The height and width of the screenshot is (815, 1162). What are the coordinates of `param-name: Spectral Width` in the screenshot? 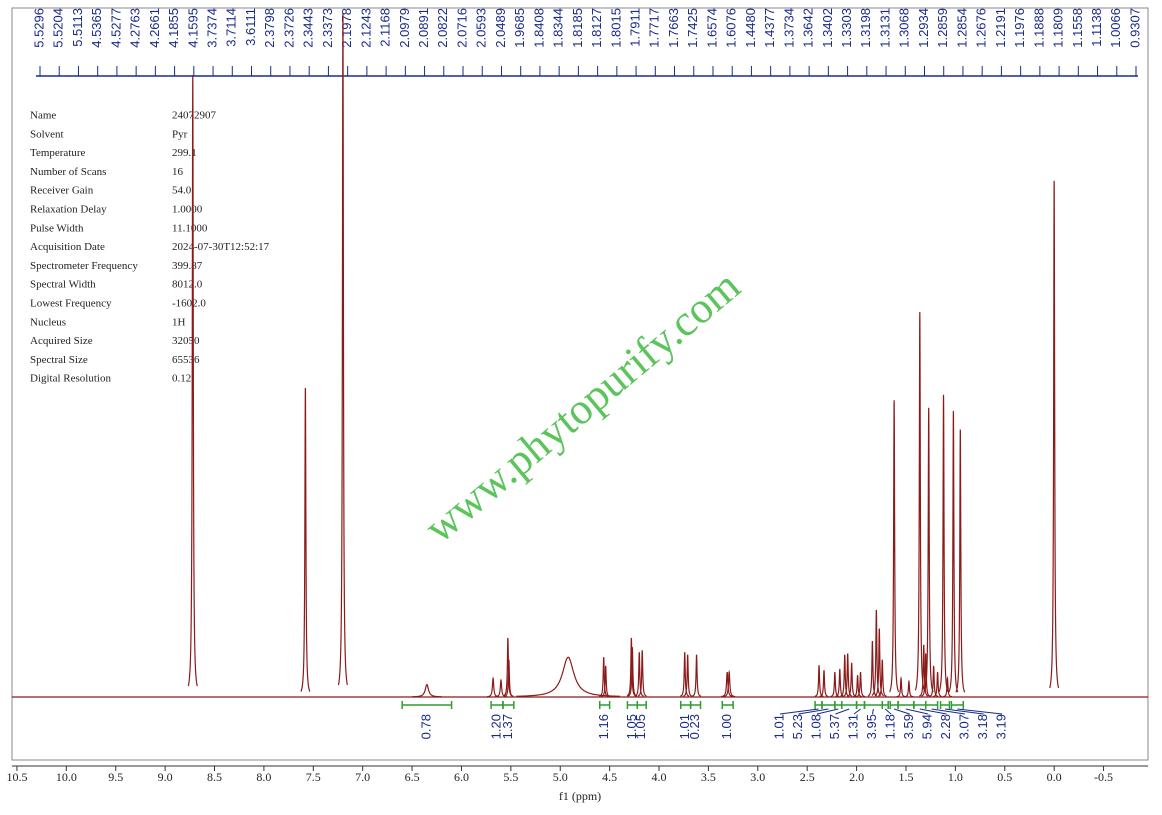 It's located at (63, 285).